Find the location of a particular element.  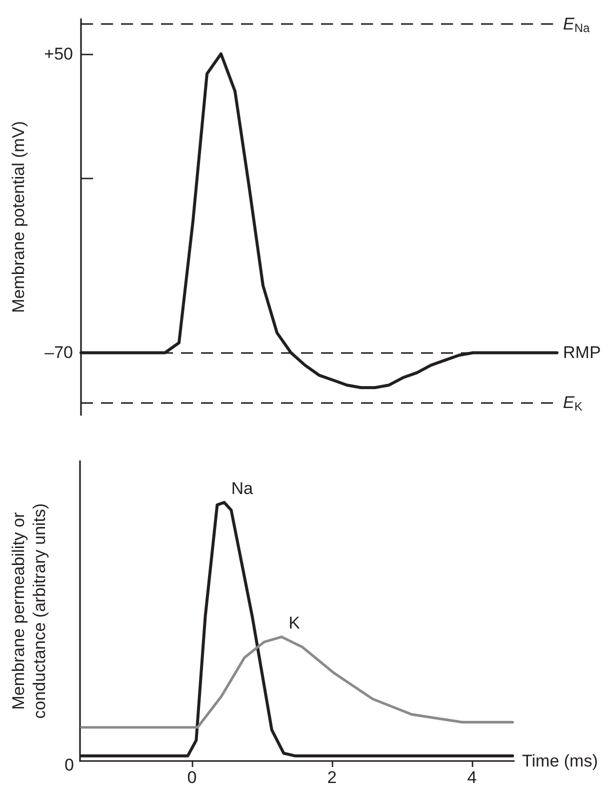

y-axis-title: Membrane permeability or conductance (arbitrary units) is located at coordinates (29, 611).